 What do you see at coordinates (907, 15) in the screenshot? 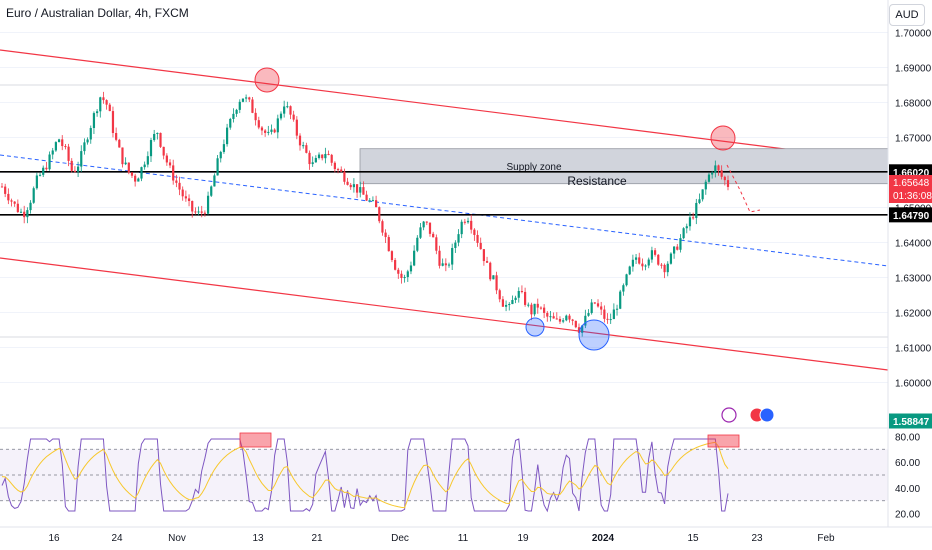
I see `currency-button: AUD` at bounding box center [907, 15].